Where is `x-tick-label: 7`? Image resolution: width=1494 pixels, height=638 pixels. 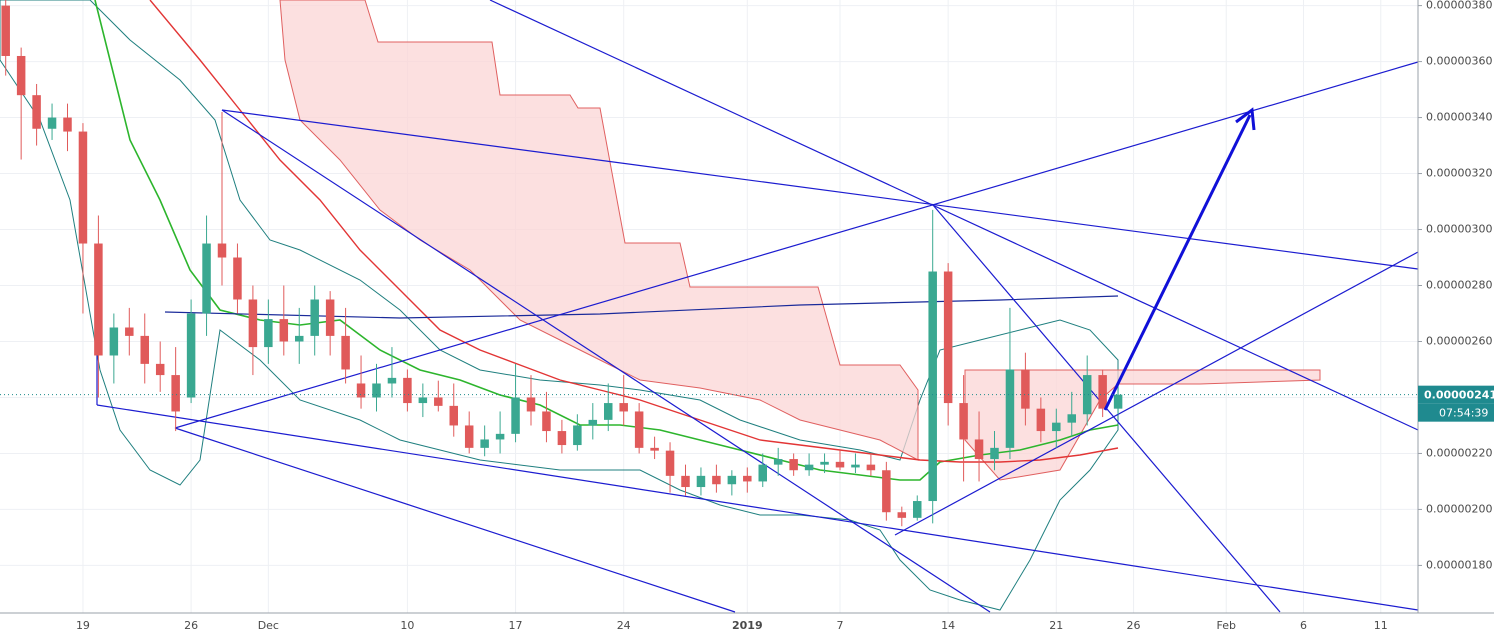
x-tick-label: 7 is located at coordinates (840, 625).